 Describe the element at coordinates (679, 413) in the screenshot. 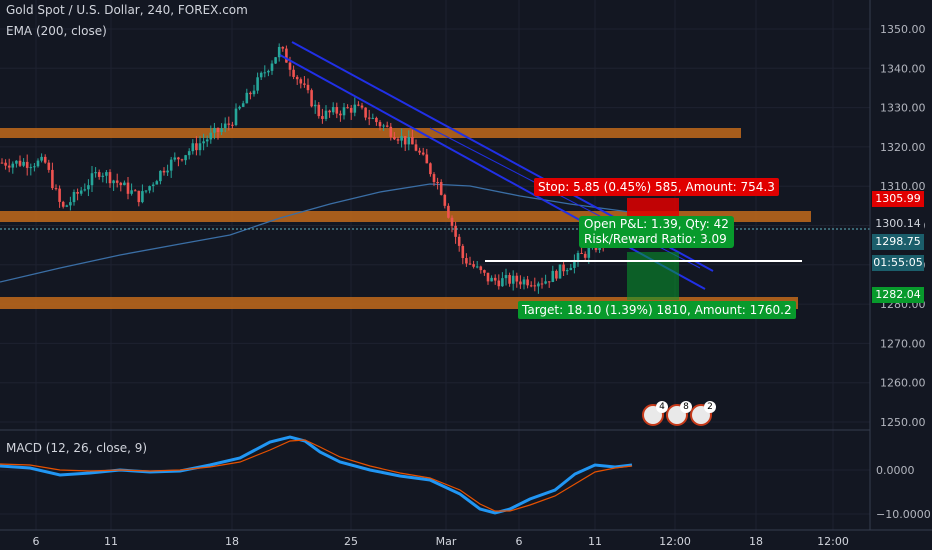

I see `event-marker-2: 8` at that location.